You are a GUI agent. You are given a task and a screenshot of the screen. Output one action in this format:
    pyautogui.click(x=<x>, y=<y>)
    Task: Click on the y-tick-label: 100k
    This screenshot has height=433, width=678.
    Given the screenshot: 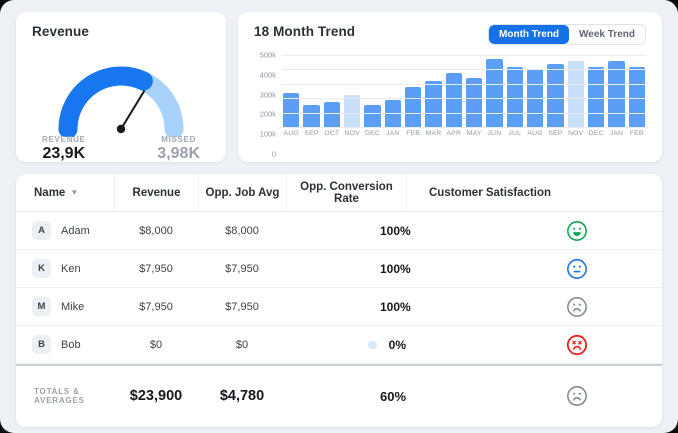 What is the action you would take?
    pyautogui.click(x=267, y=134)
    